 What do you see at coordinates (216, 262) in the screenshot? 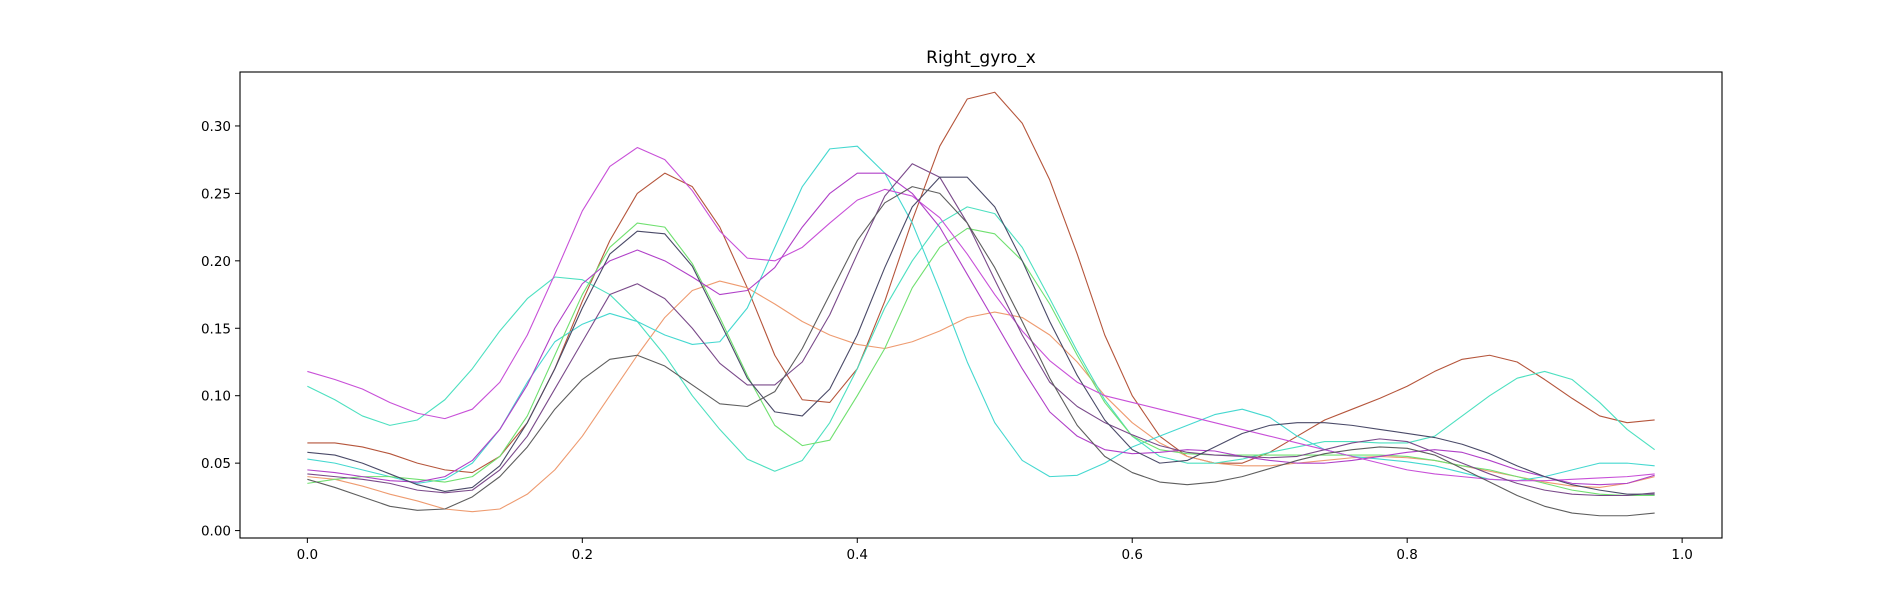
I see `y-tick-label: 0.20` at bounding box center [216, 262].